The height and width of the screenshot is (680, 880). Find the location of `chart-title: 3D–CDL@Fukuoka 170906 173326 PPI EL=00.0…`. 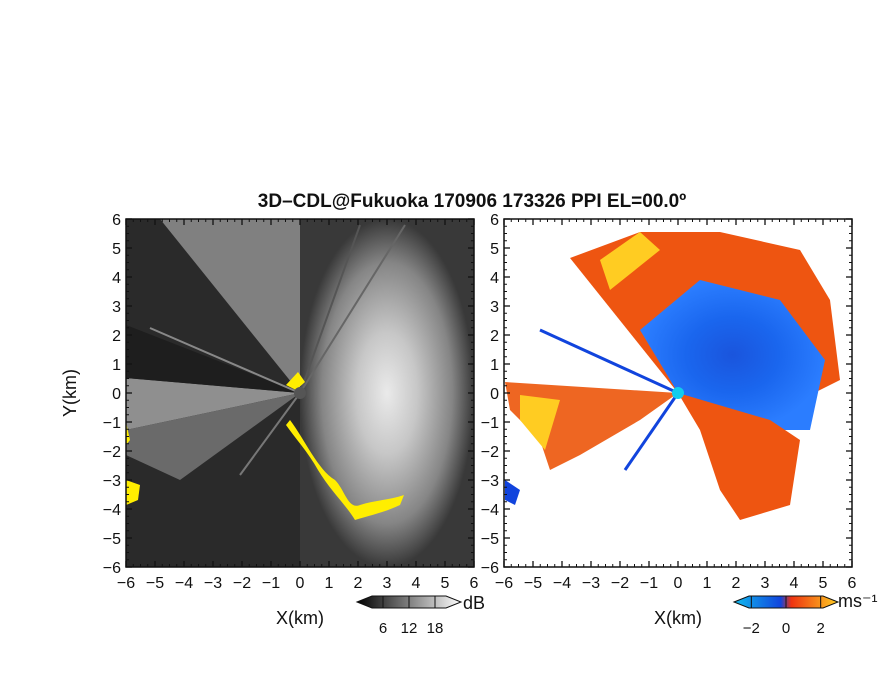

chart-title: 3D–CDL@Fukuoka 170906 173326 PPI EL=00.0… is located at coordinates (472, 201).